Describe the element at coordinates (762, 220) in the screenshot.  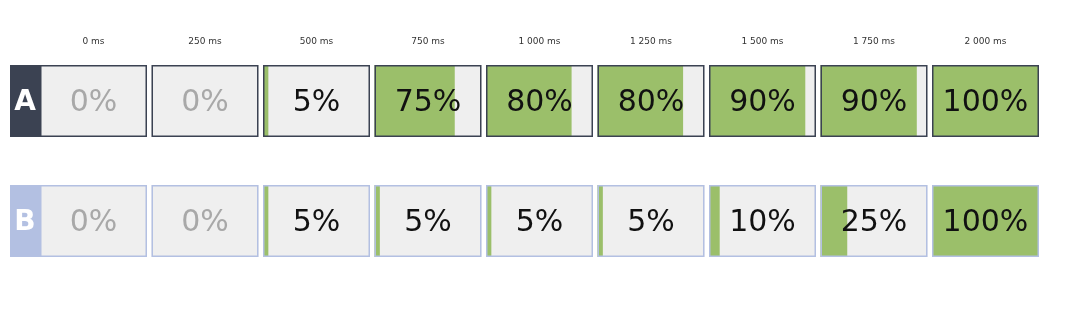
I see `data-label: 10%` at that location.